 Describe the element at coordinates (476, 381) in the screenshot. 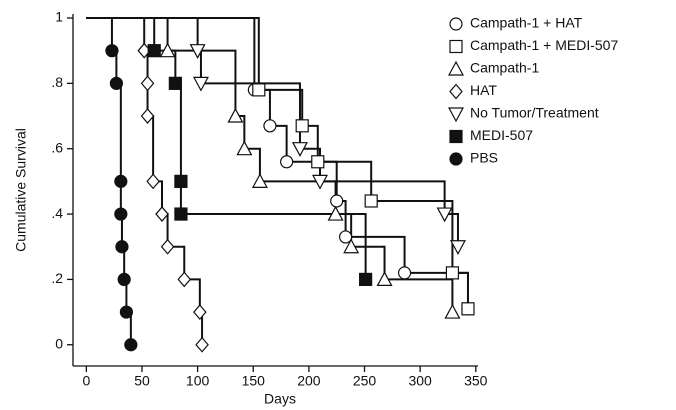

I see `x-tick-label: 350` at that location.